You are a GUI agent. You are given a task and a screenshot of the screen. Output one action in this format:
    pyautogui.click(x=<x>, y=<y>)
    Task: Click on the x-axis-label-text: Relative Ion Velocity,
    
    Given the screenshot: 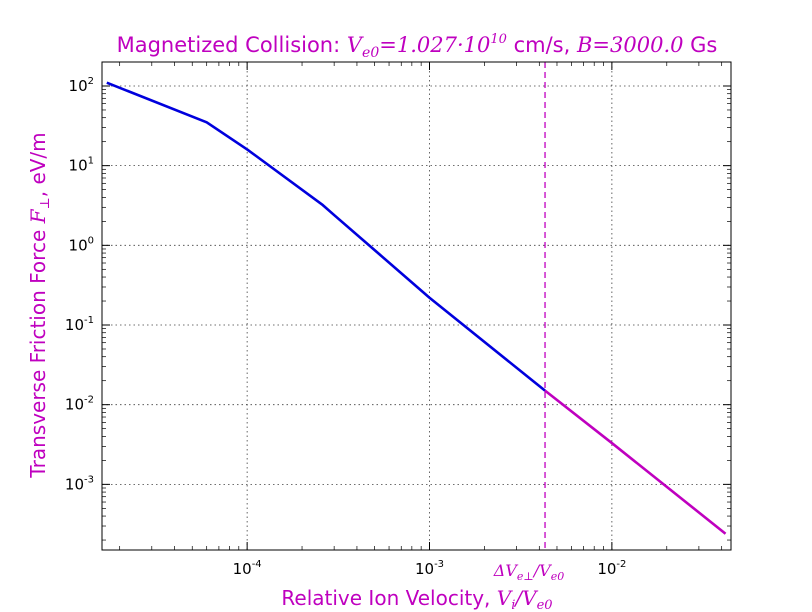 What is the action you would take?
    pyautogui.click(x=388, y=598)
    